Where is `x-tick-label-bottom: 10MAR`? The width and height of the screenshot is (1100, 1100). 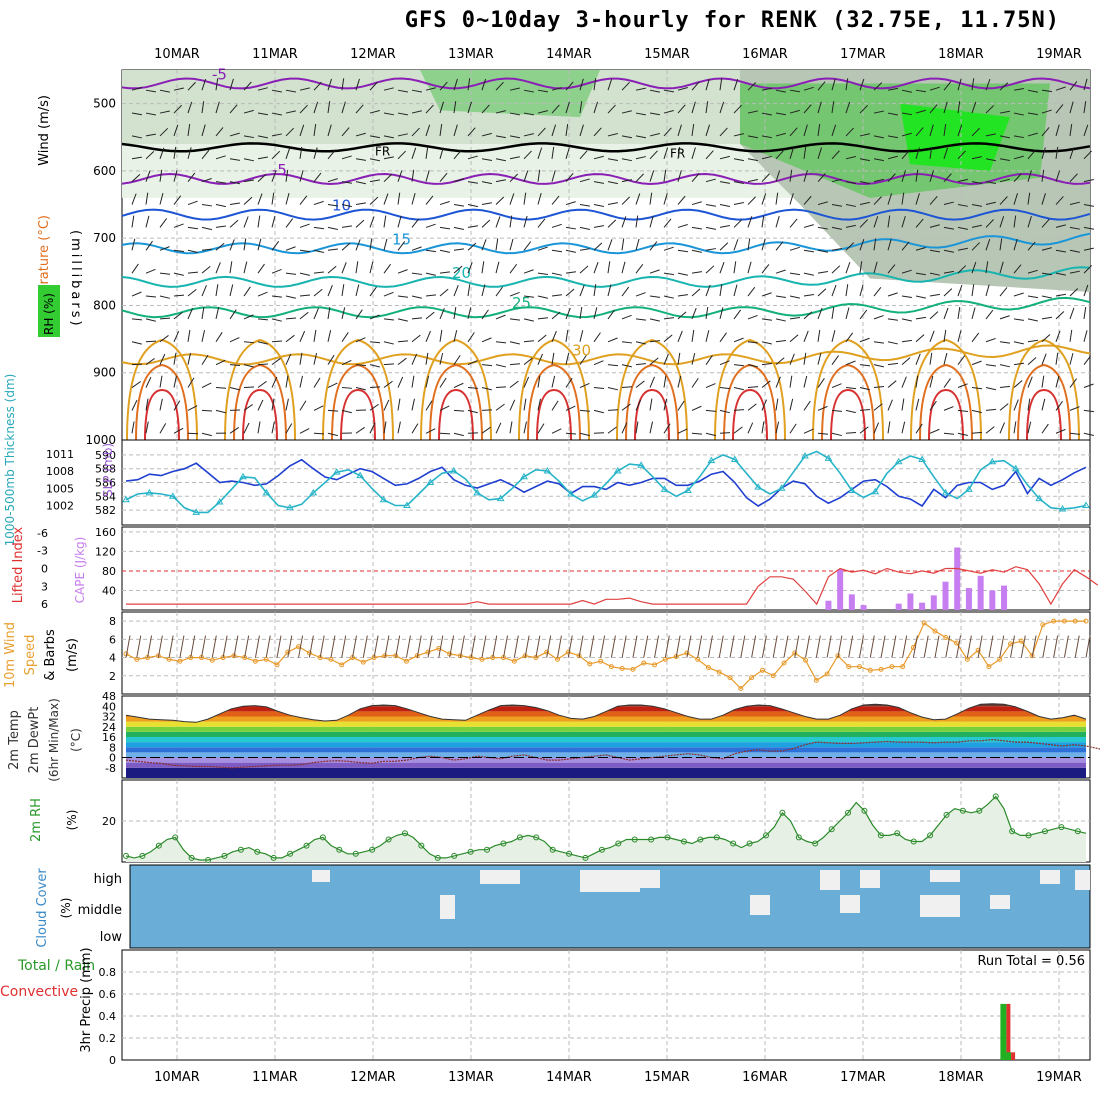 x-tick-label-bottom: 10MAR is located at coordinates (177, 1077).